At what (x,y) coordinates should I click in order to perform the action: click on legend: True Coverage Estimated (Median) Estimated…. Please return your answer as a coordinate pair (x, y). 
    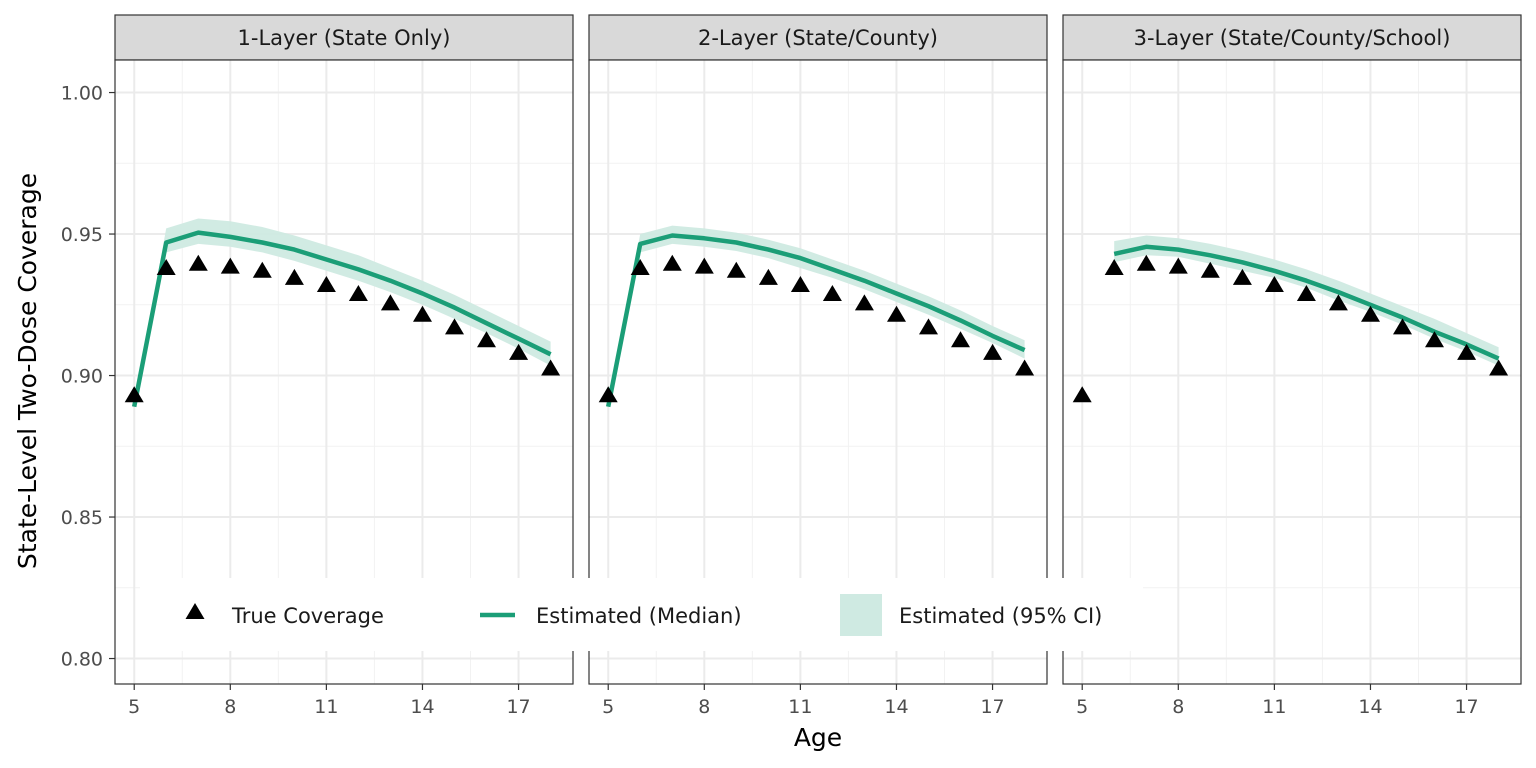
    Looking at the image, I should click on (641, 614).